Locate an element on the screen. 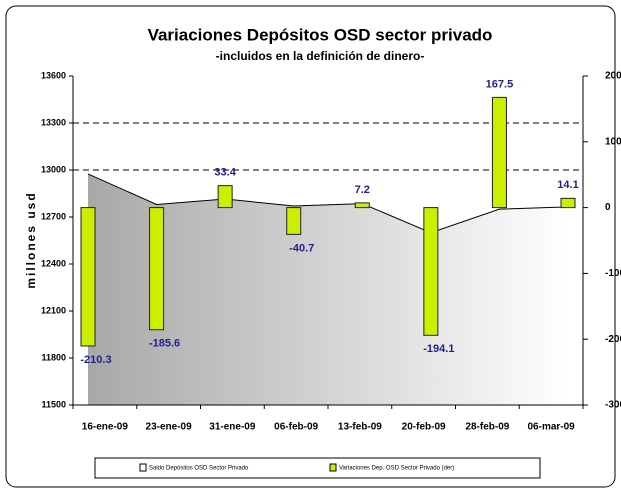  data-label: -185.6 is located at coordinates (164, 344).